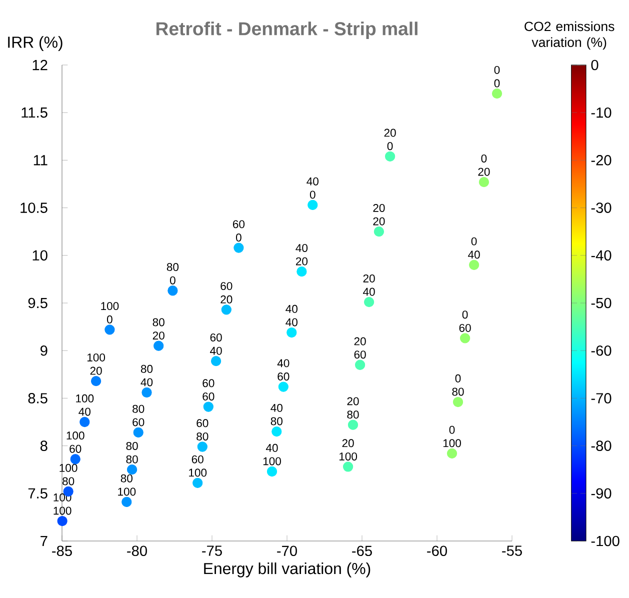 This screenshot has width=629, height=598. Describe the element at coordinates (62, 551) in the screenshot. I see `x-tick-label: -85` at that location.